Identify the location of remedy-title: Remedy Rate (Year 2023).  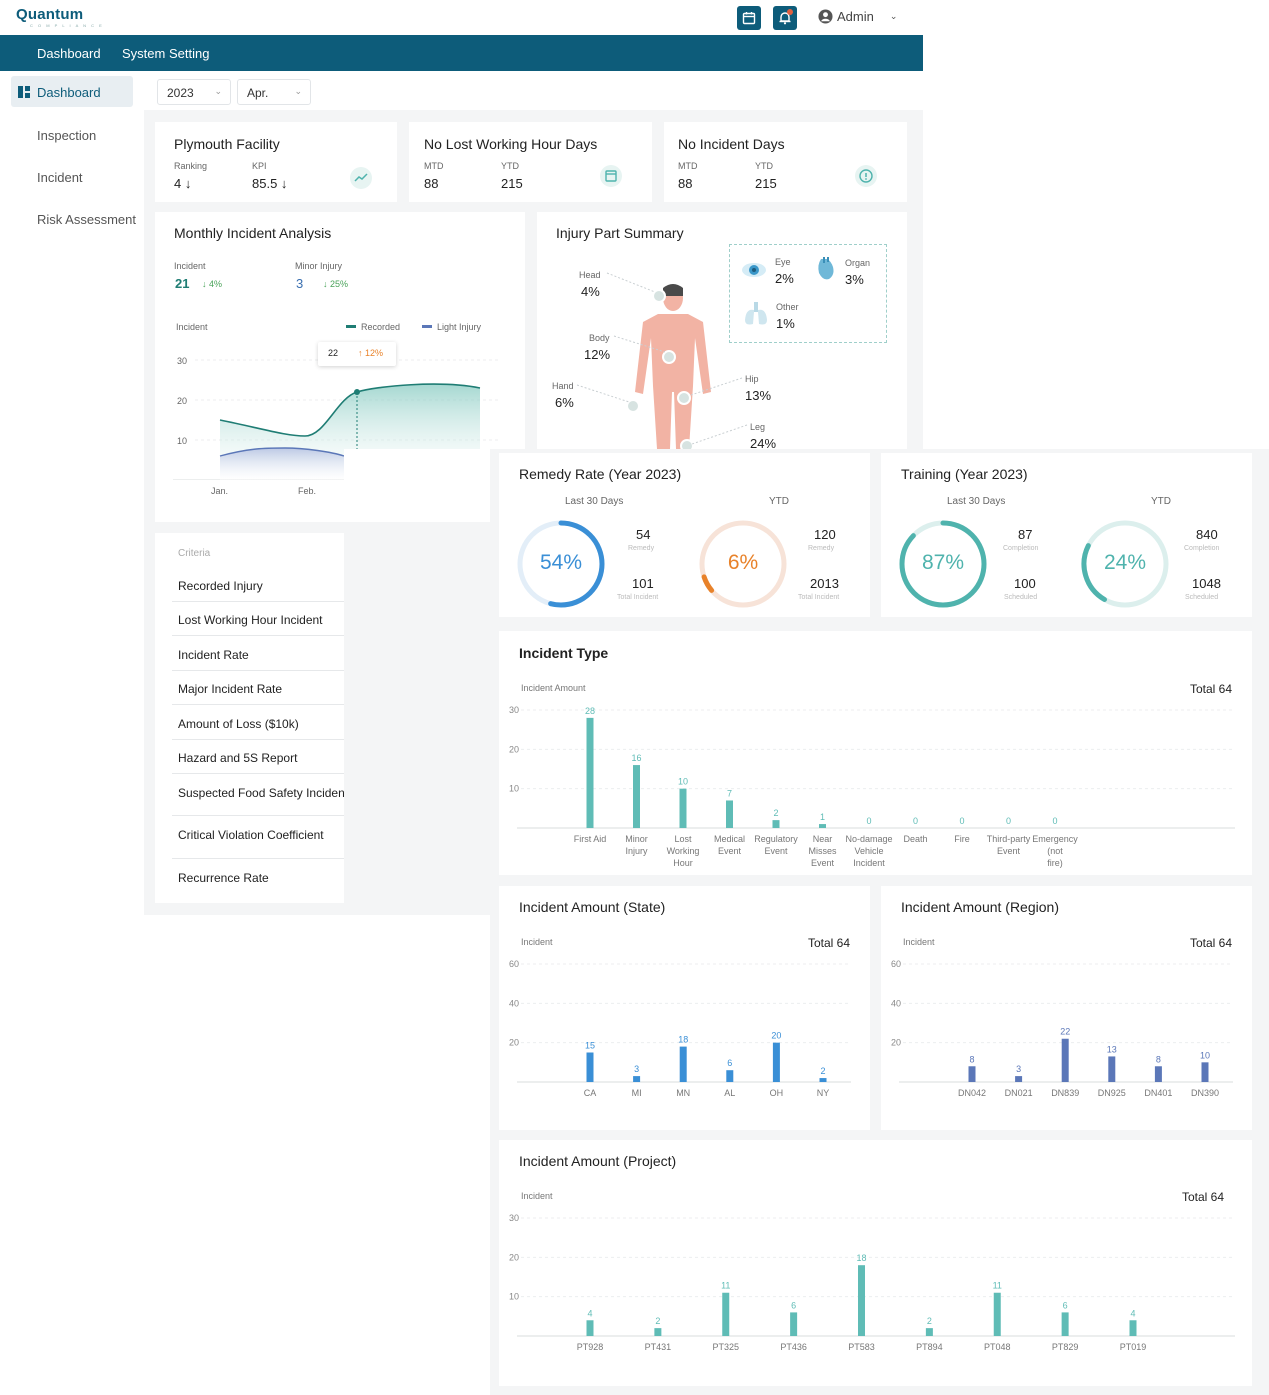
(600, 474).